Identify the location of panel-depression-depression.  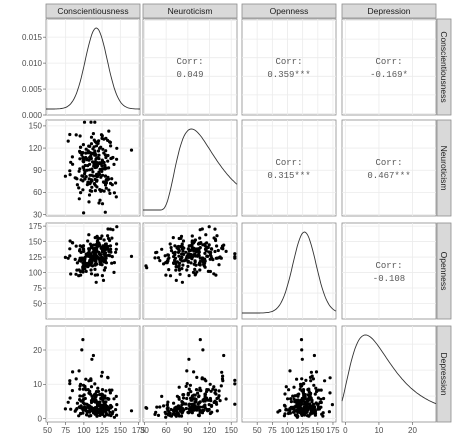
(389, 374).